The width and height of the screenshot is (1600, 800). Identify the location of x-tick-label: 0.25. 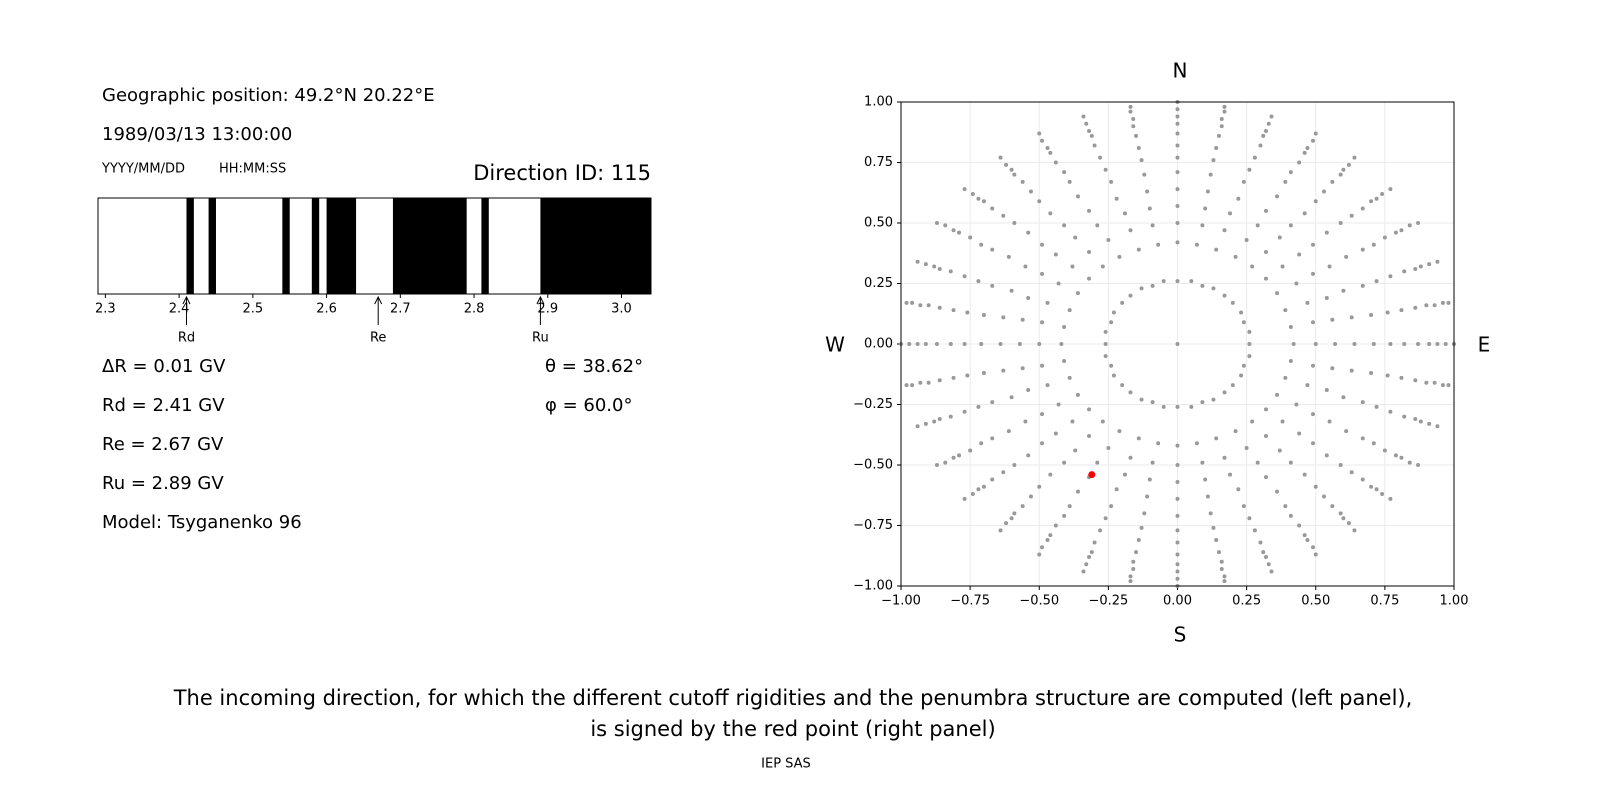
(1246, 601).